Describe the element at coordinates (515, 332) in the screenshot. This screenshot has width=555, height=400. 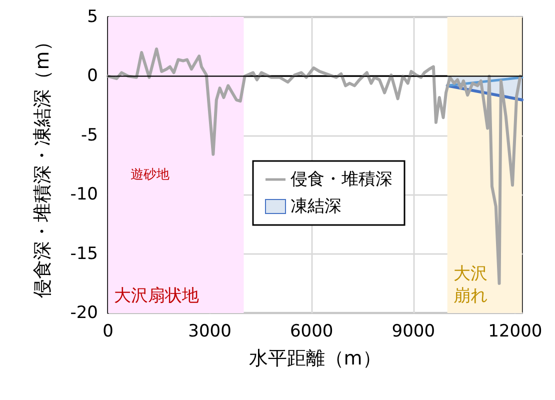
I see `x-tick-label: 12000` at that location.